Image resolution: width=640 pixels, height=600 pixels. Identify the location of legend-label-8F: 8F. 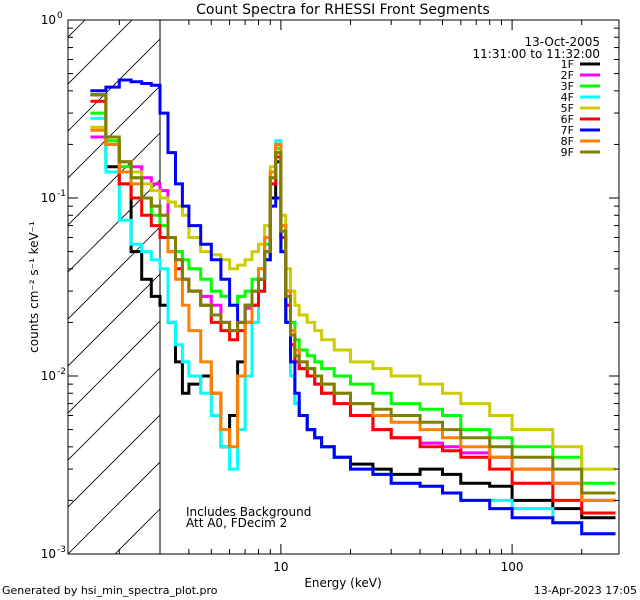
(567, 141).